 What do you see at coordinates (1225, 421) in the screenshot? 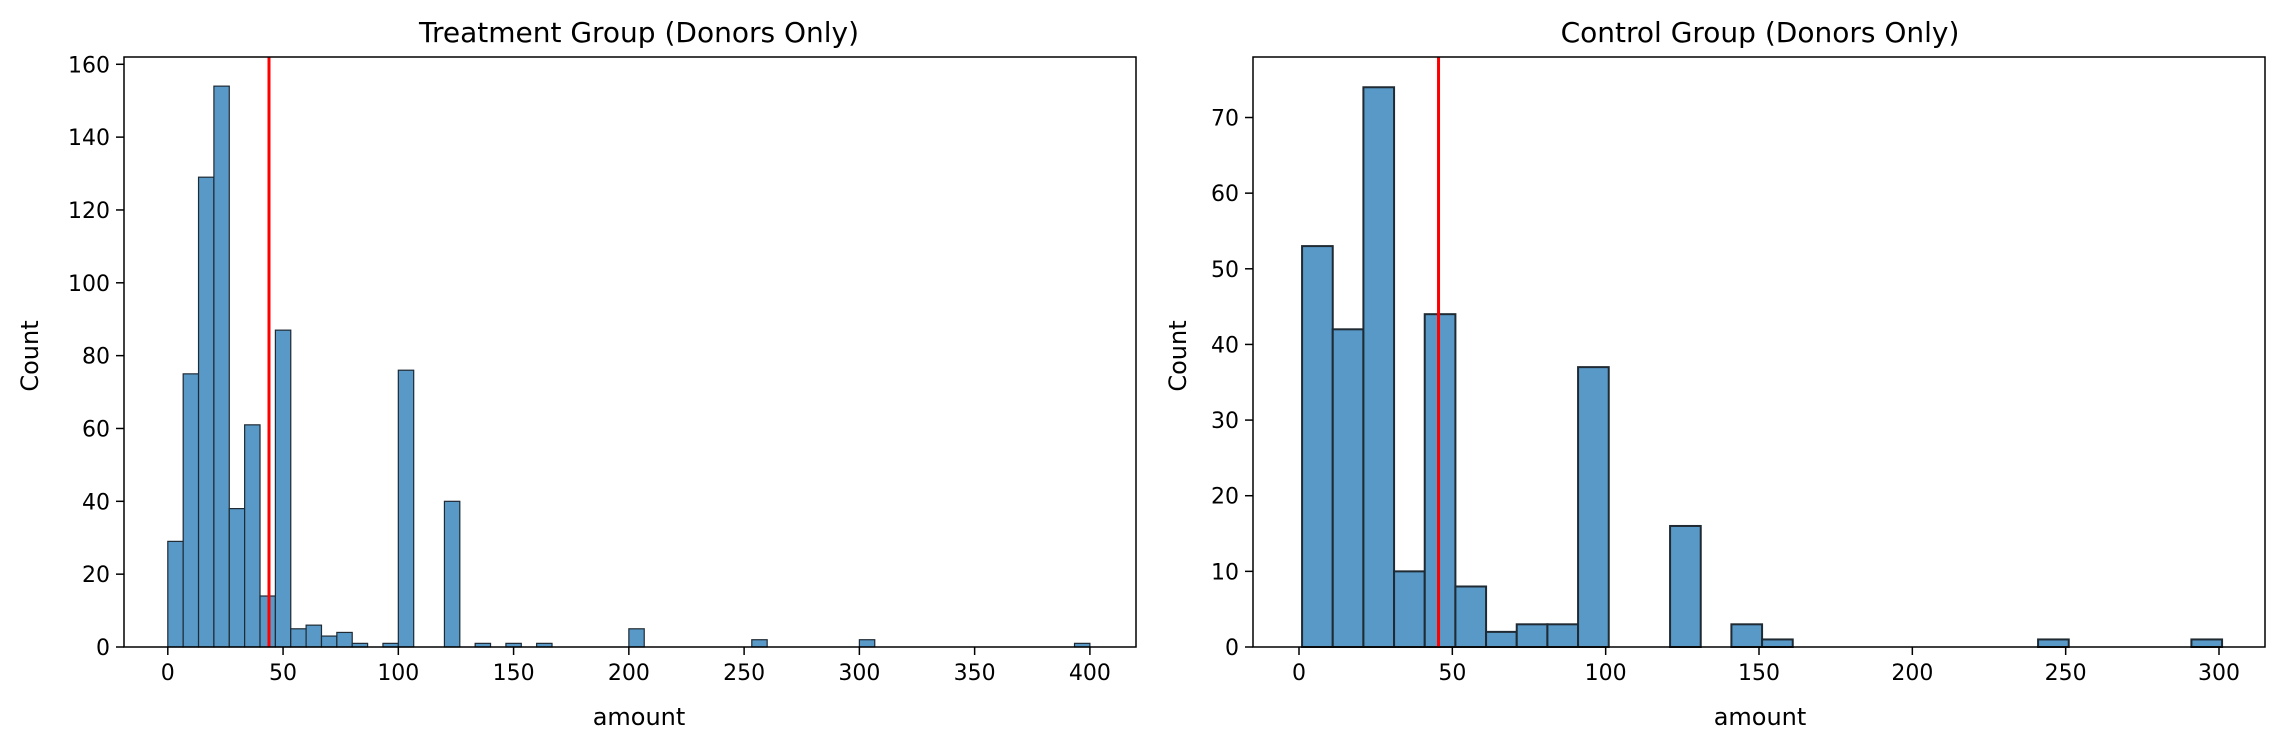
I see `y-tick-label: 30` at bounding box center [1225, 421].